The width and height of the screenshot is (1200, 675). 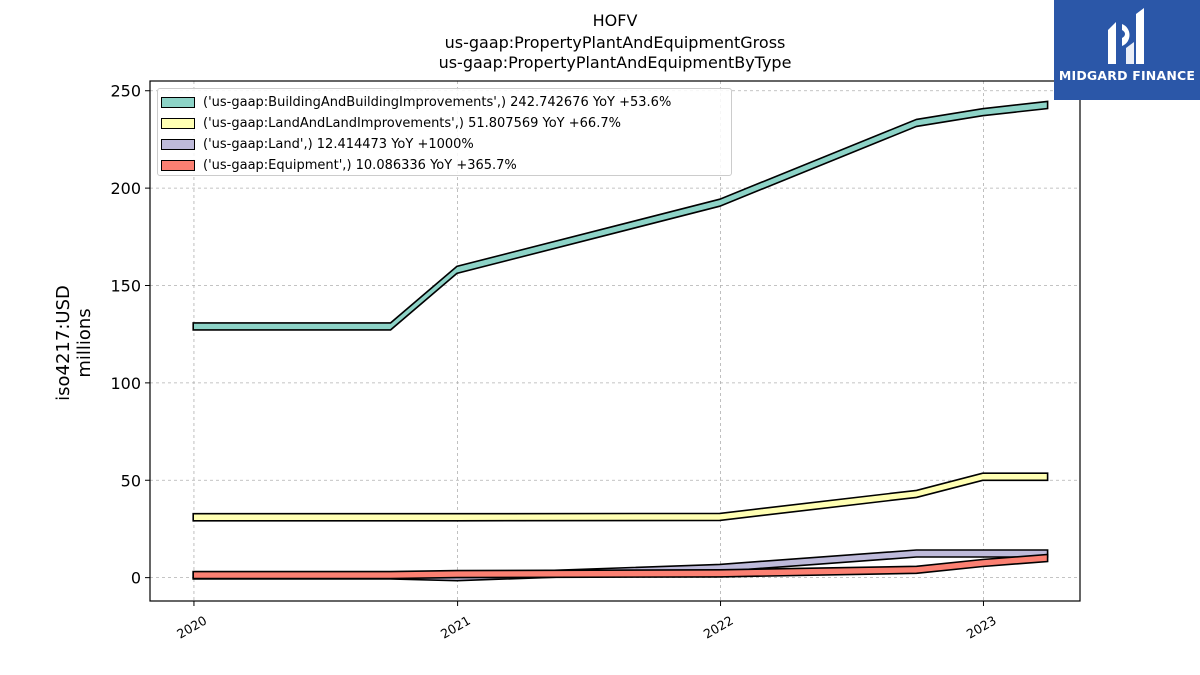 What do you see at coordinates (125, 91) in the screenshot?
I see `y-tick-label: 250` at bounding box center [125, 91].